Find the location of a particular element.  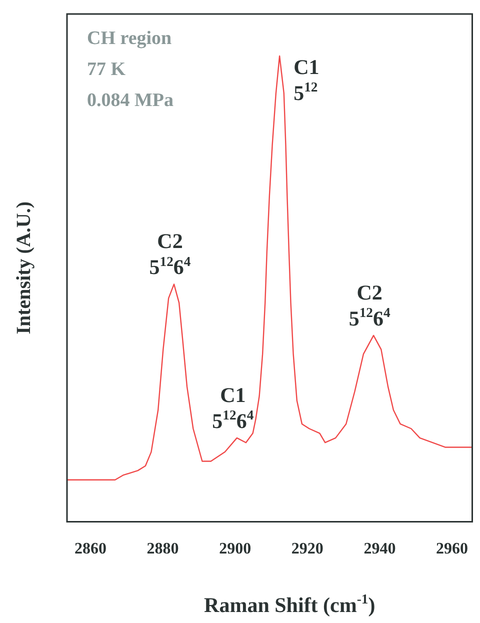

y-axis-title: Intensity (A.U.) is located at coordinates (24, 268).